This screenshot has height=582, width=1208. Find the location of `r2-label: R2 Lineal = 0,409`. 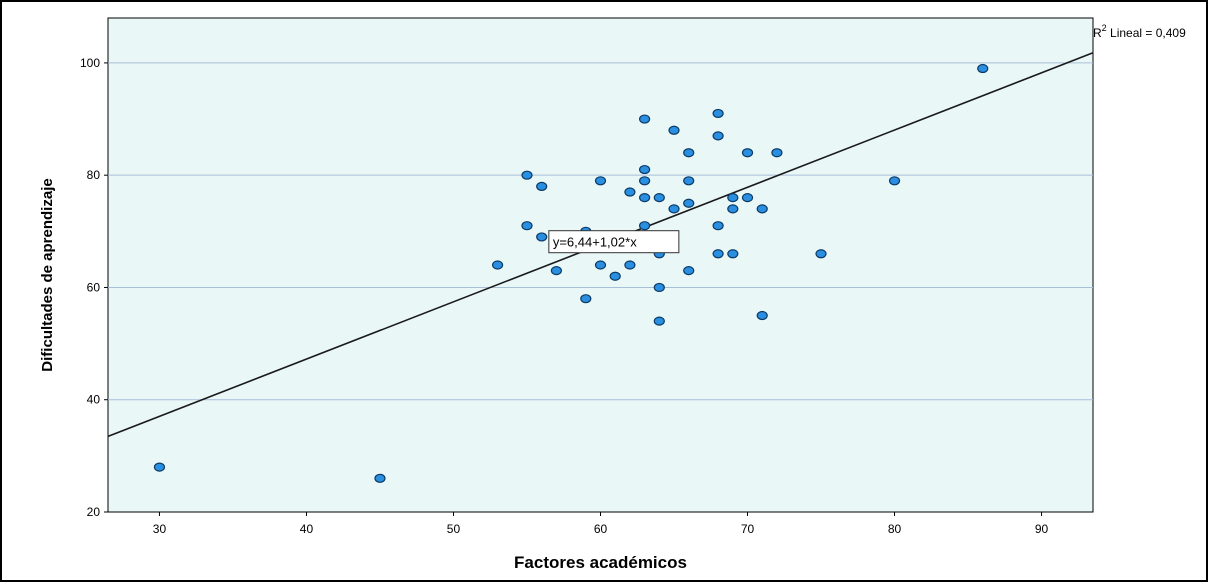

r2-label: R2 Lineal = 0,409 is located at coordinates (1139, 31).